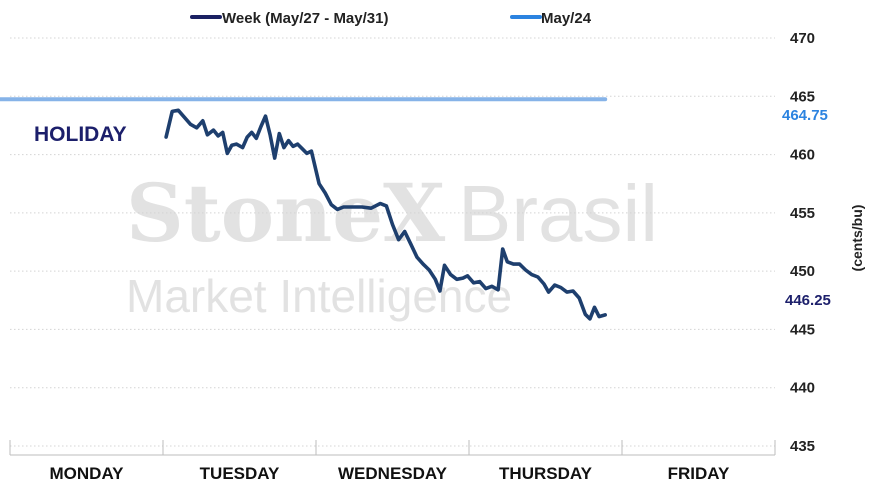  Describe the element at coordinates (802, 213) in the screenshot. I see `y-tick-label: 455` at that location.